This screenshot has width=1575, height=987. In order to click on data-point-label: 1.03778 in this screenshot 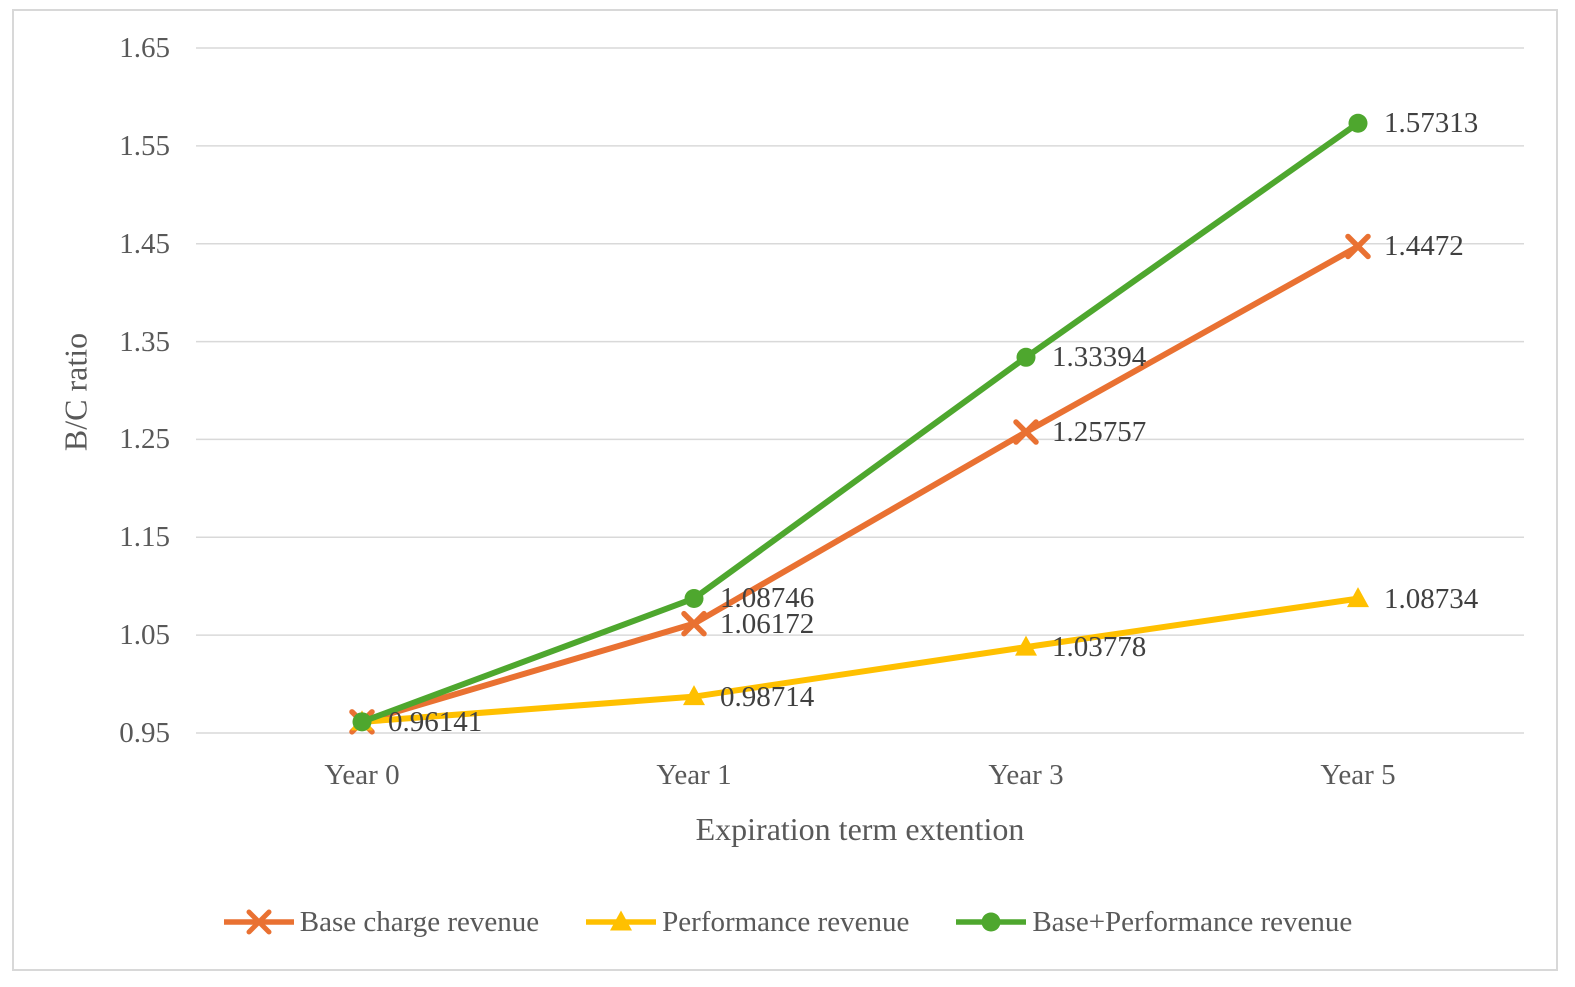, I will do `click(1099, 647)`.